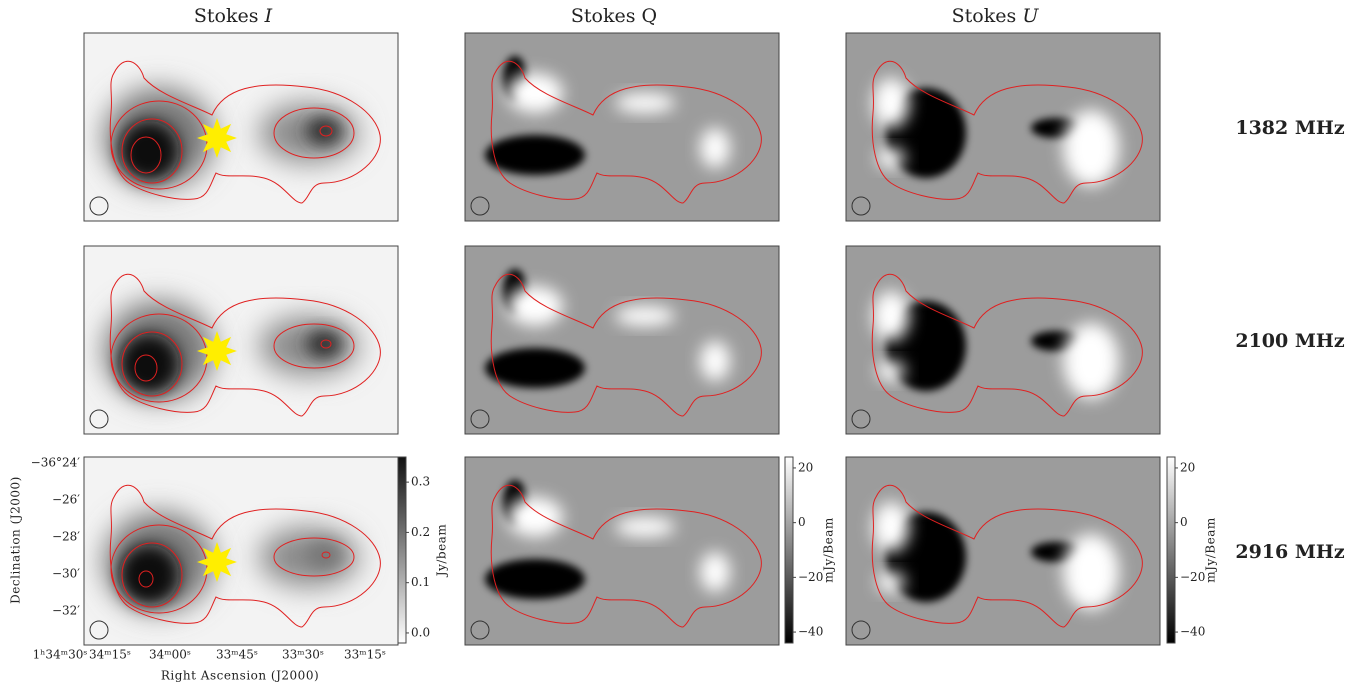  Describe the element at coordinates (365, 655) in the screenshot. I see `x-tick-label: 33ᵐ15ˢ` at that location.